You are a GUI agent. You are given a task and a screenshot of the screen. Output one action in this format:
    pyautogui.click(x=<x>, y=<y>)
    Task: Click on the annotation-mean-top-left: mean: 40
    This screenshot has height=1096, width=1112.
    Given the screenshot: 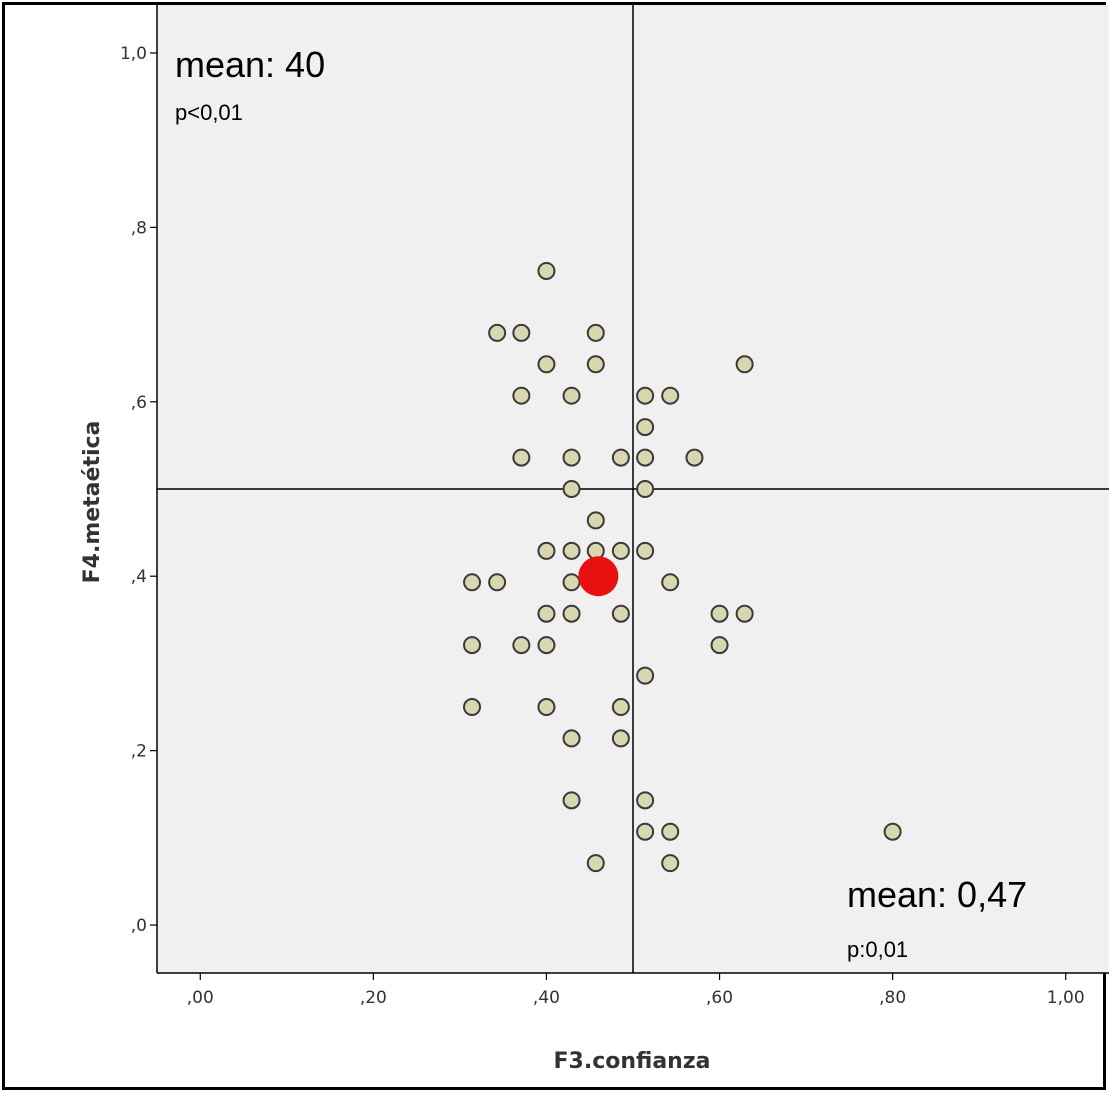 What is the action you would take?
    pyautogui.click(x=250, y=64)
    